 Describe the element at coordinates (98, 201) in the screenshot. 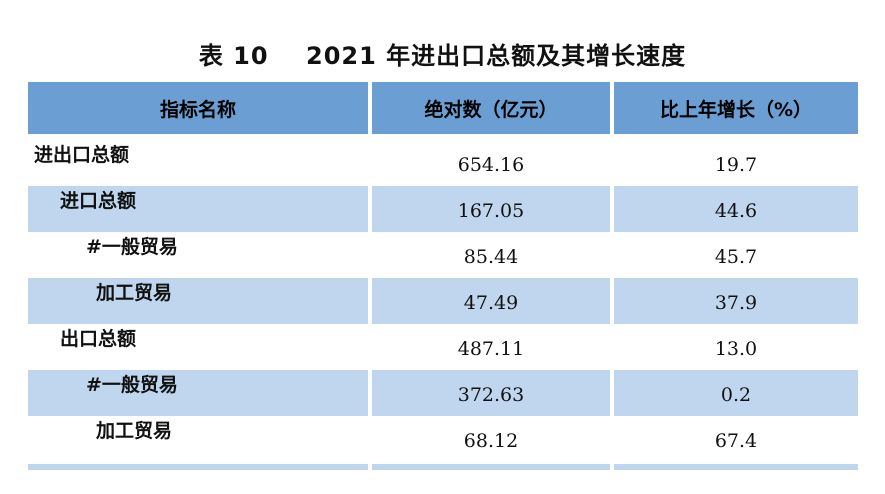

I see `row-name: 进口总额` at that location.